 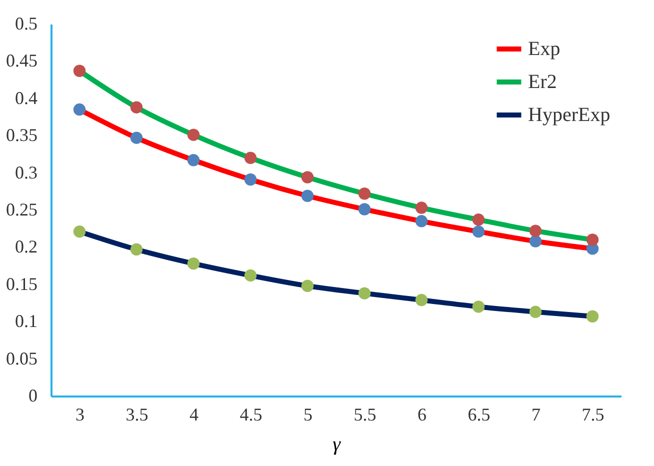 What do you see at coordinates (569, 115) in the screenshot?
I see `legend-label: HyperExp` at bounding box center [569, 115].